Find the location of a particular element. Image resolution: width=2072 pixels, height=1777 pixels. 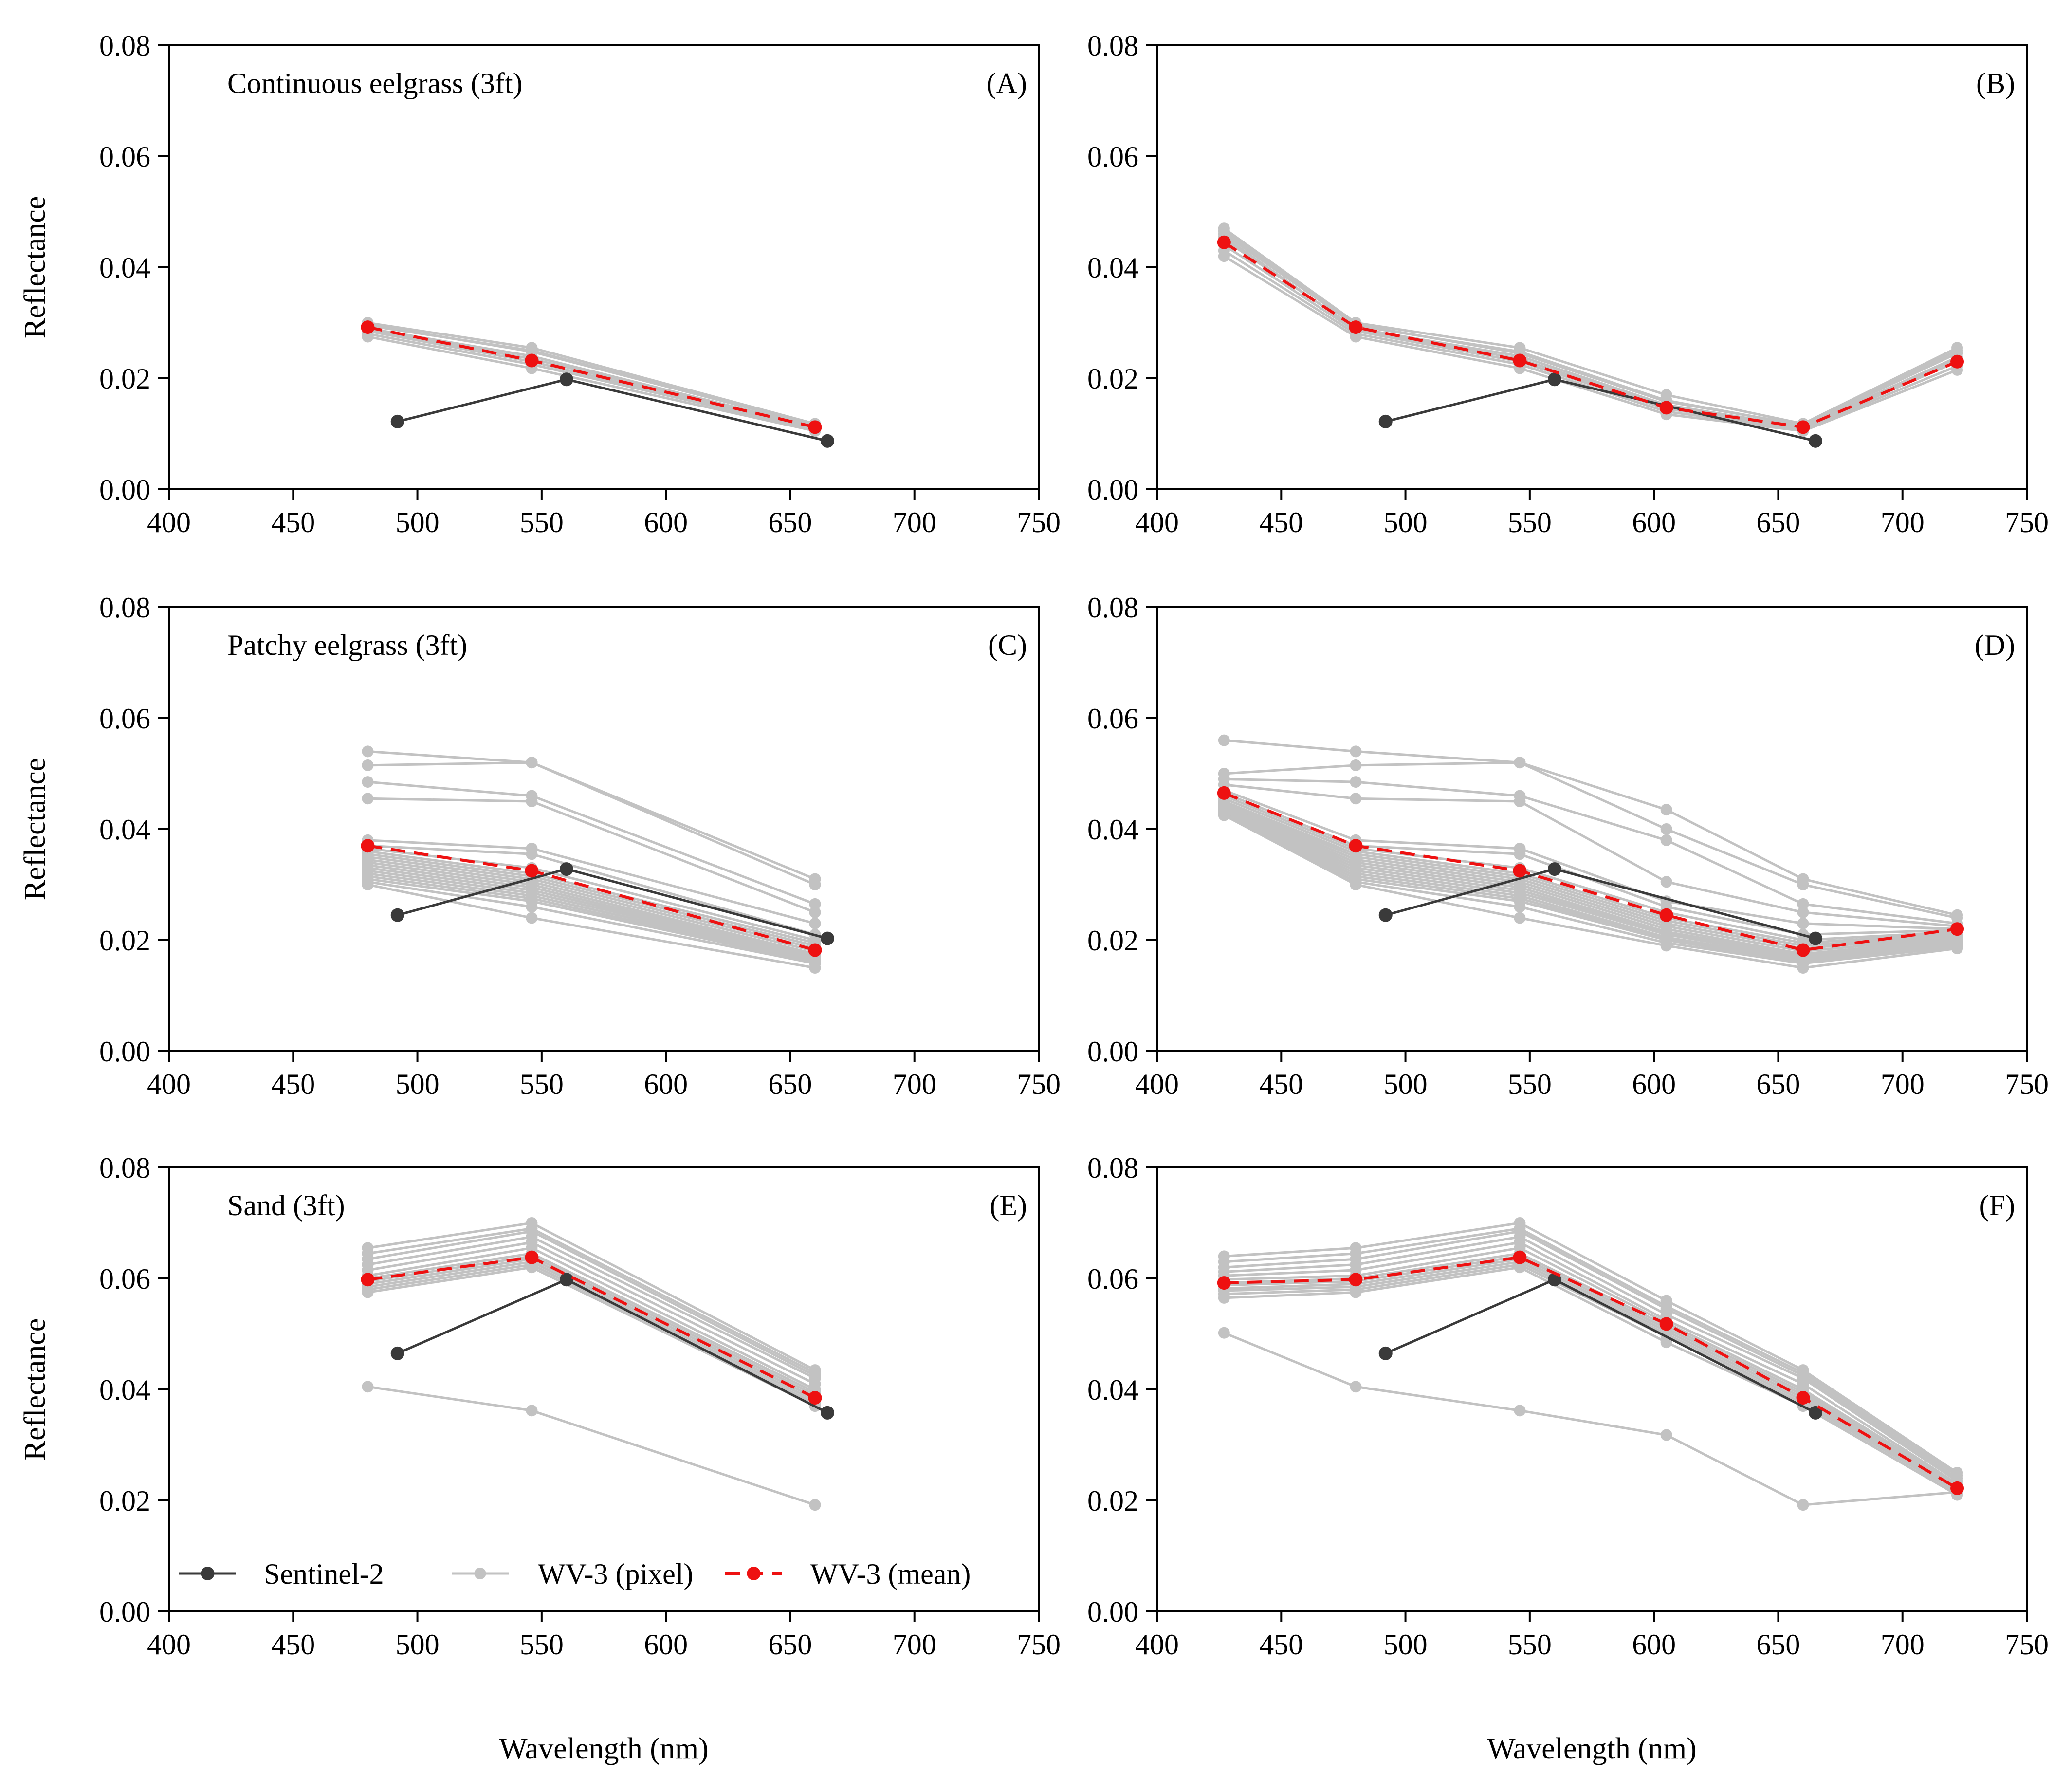

legend: Sentinel-2 WV-3 (pixel) WV-3 (mean) is located at coordinates (575, 1574).